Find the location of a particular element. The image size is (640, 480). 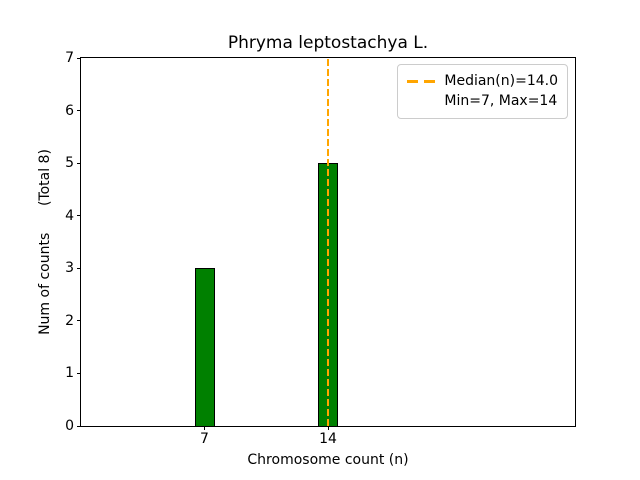

y-tick-label-6: 6 is located at coordinates (69, 110).